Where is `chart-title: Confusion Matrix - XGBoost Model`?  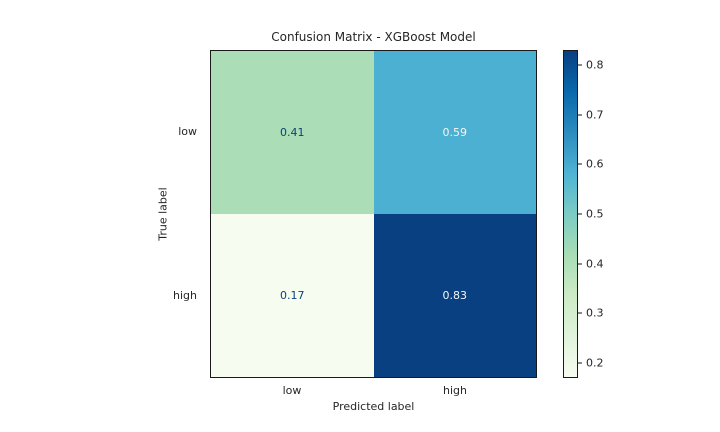 chart-title: Confusion Matrix - XGBoost Model is located at coordinates (373, 37).